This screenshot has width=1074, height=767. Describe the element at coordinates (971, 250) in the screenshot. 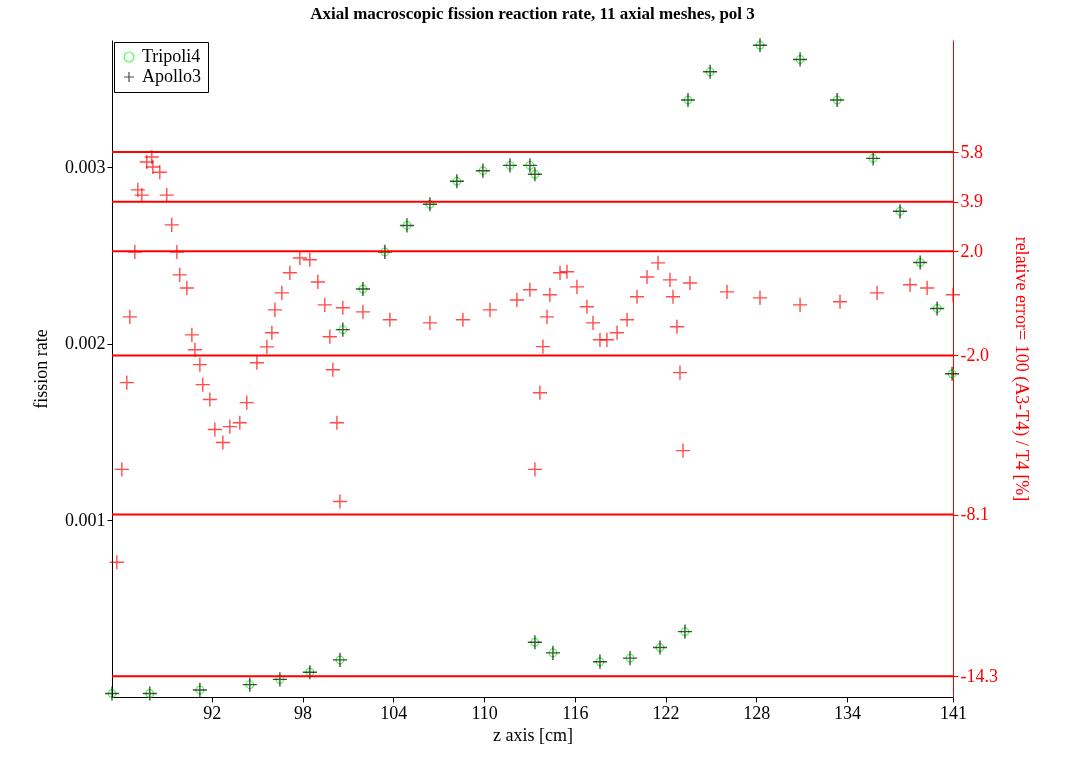

I see `y2-tick-label: 2.0` at that location.